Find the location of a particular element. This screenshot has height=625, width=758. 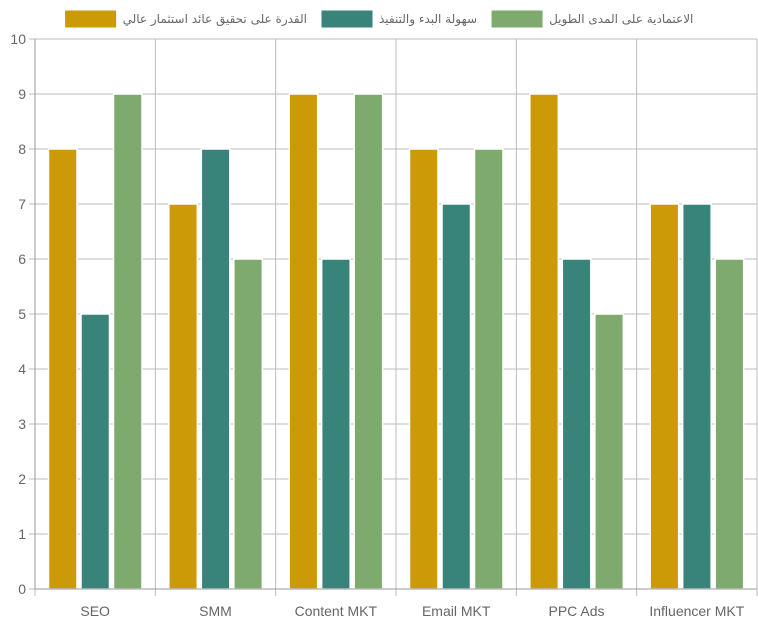

y-tick-label: 0 is located at coordinates (22, 589).